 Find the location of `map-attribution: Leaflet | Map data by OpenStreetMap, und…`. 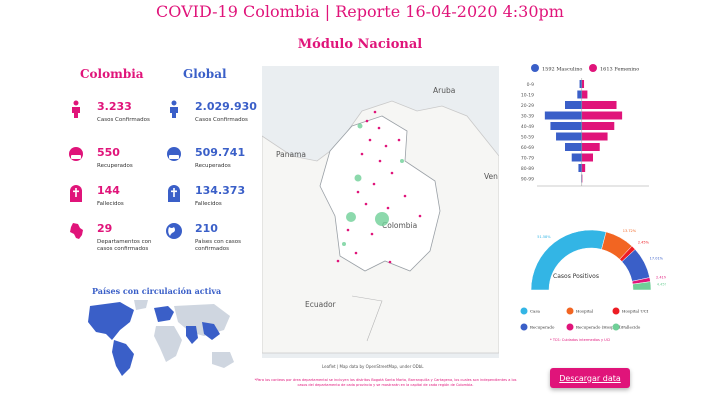

map-attribution: Leaflet | Map data by OpenStreetMap, und… is located at coordinates (373, 366).